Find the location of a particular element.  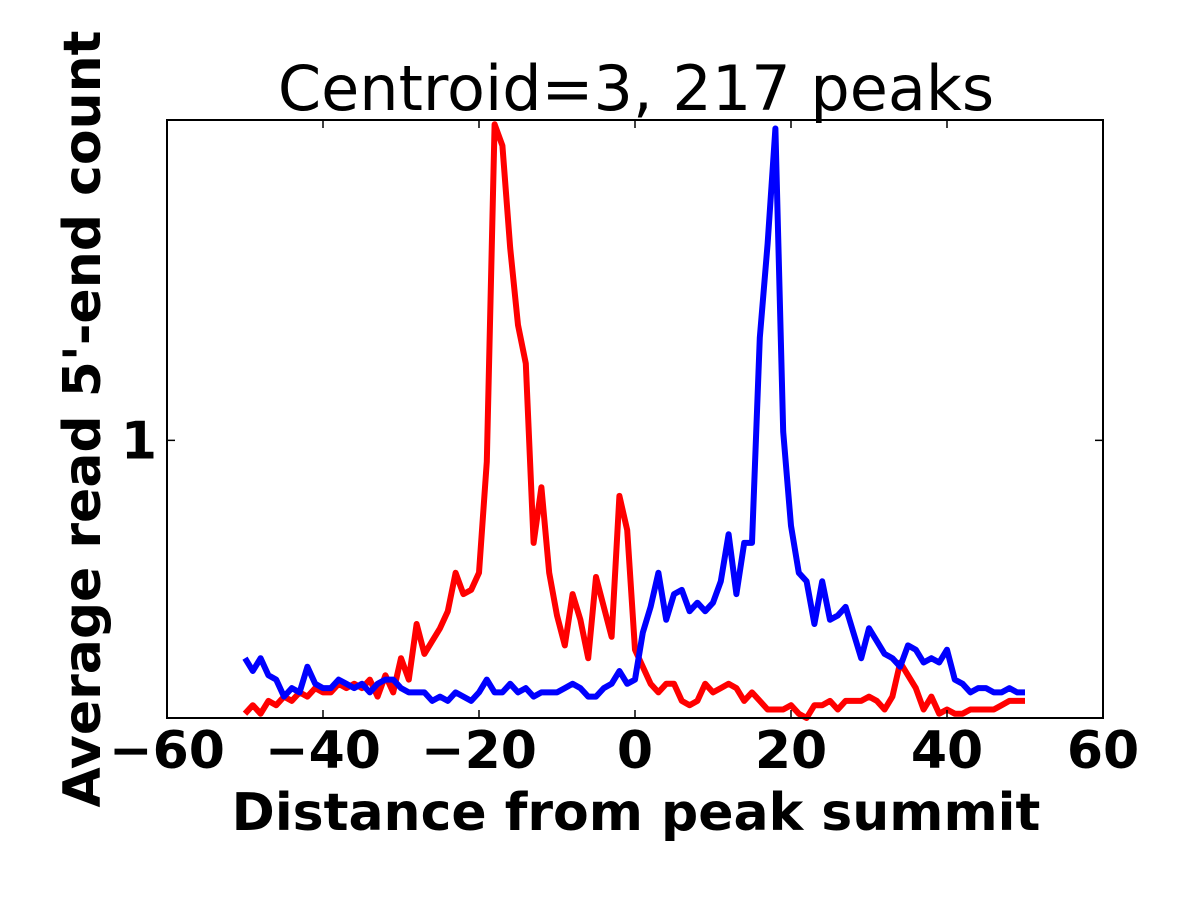

y-tick-label: 1 is located at coordinates (139, 441).